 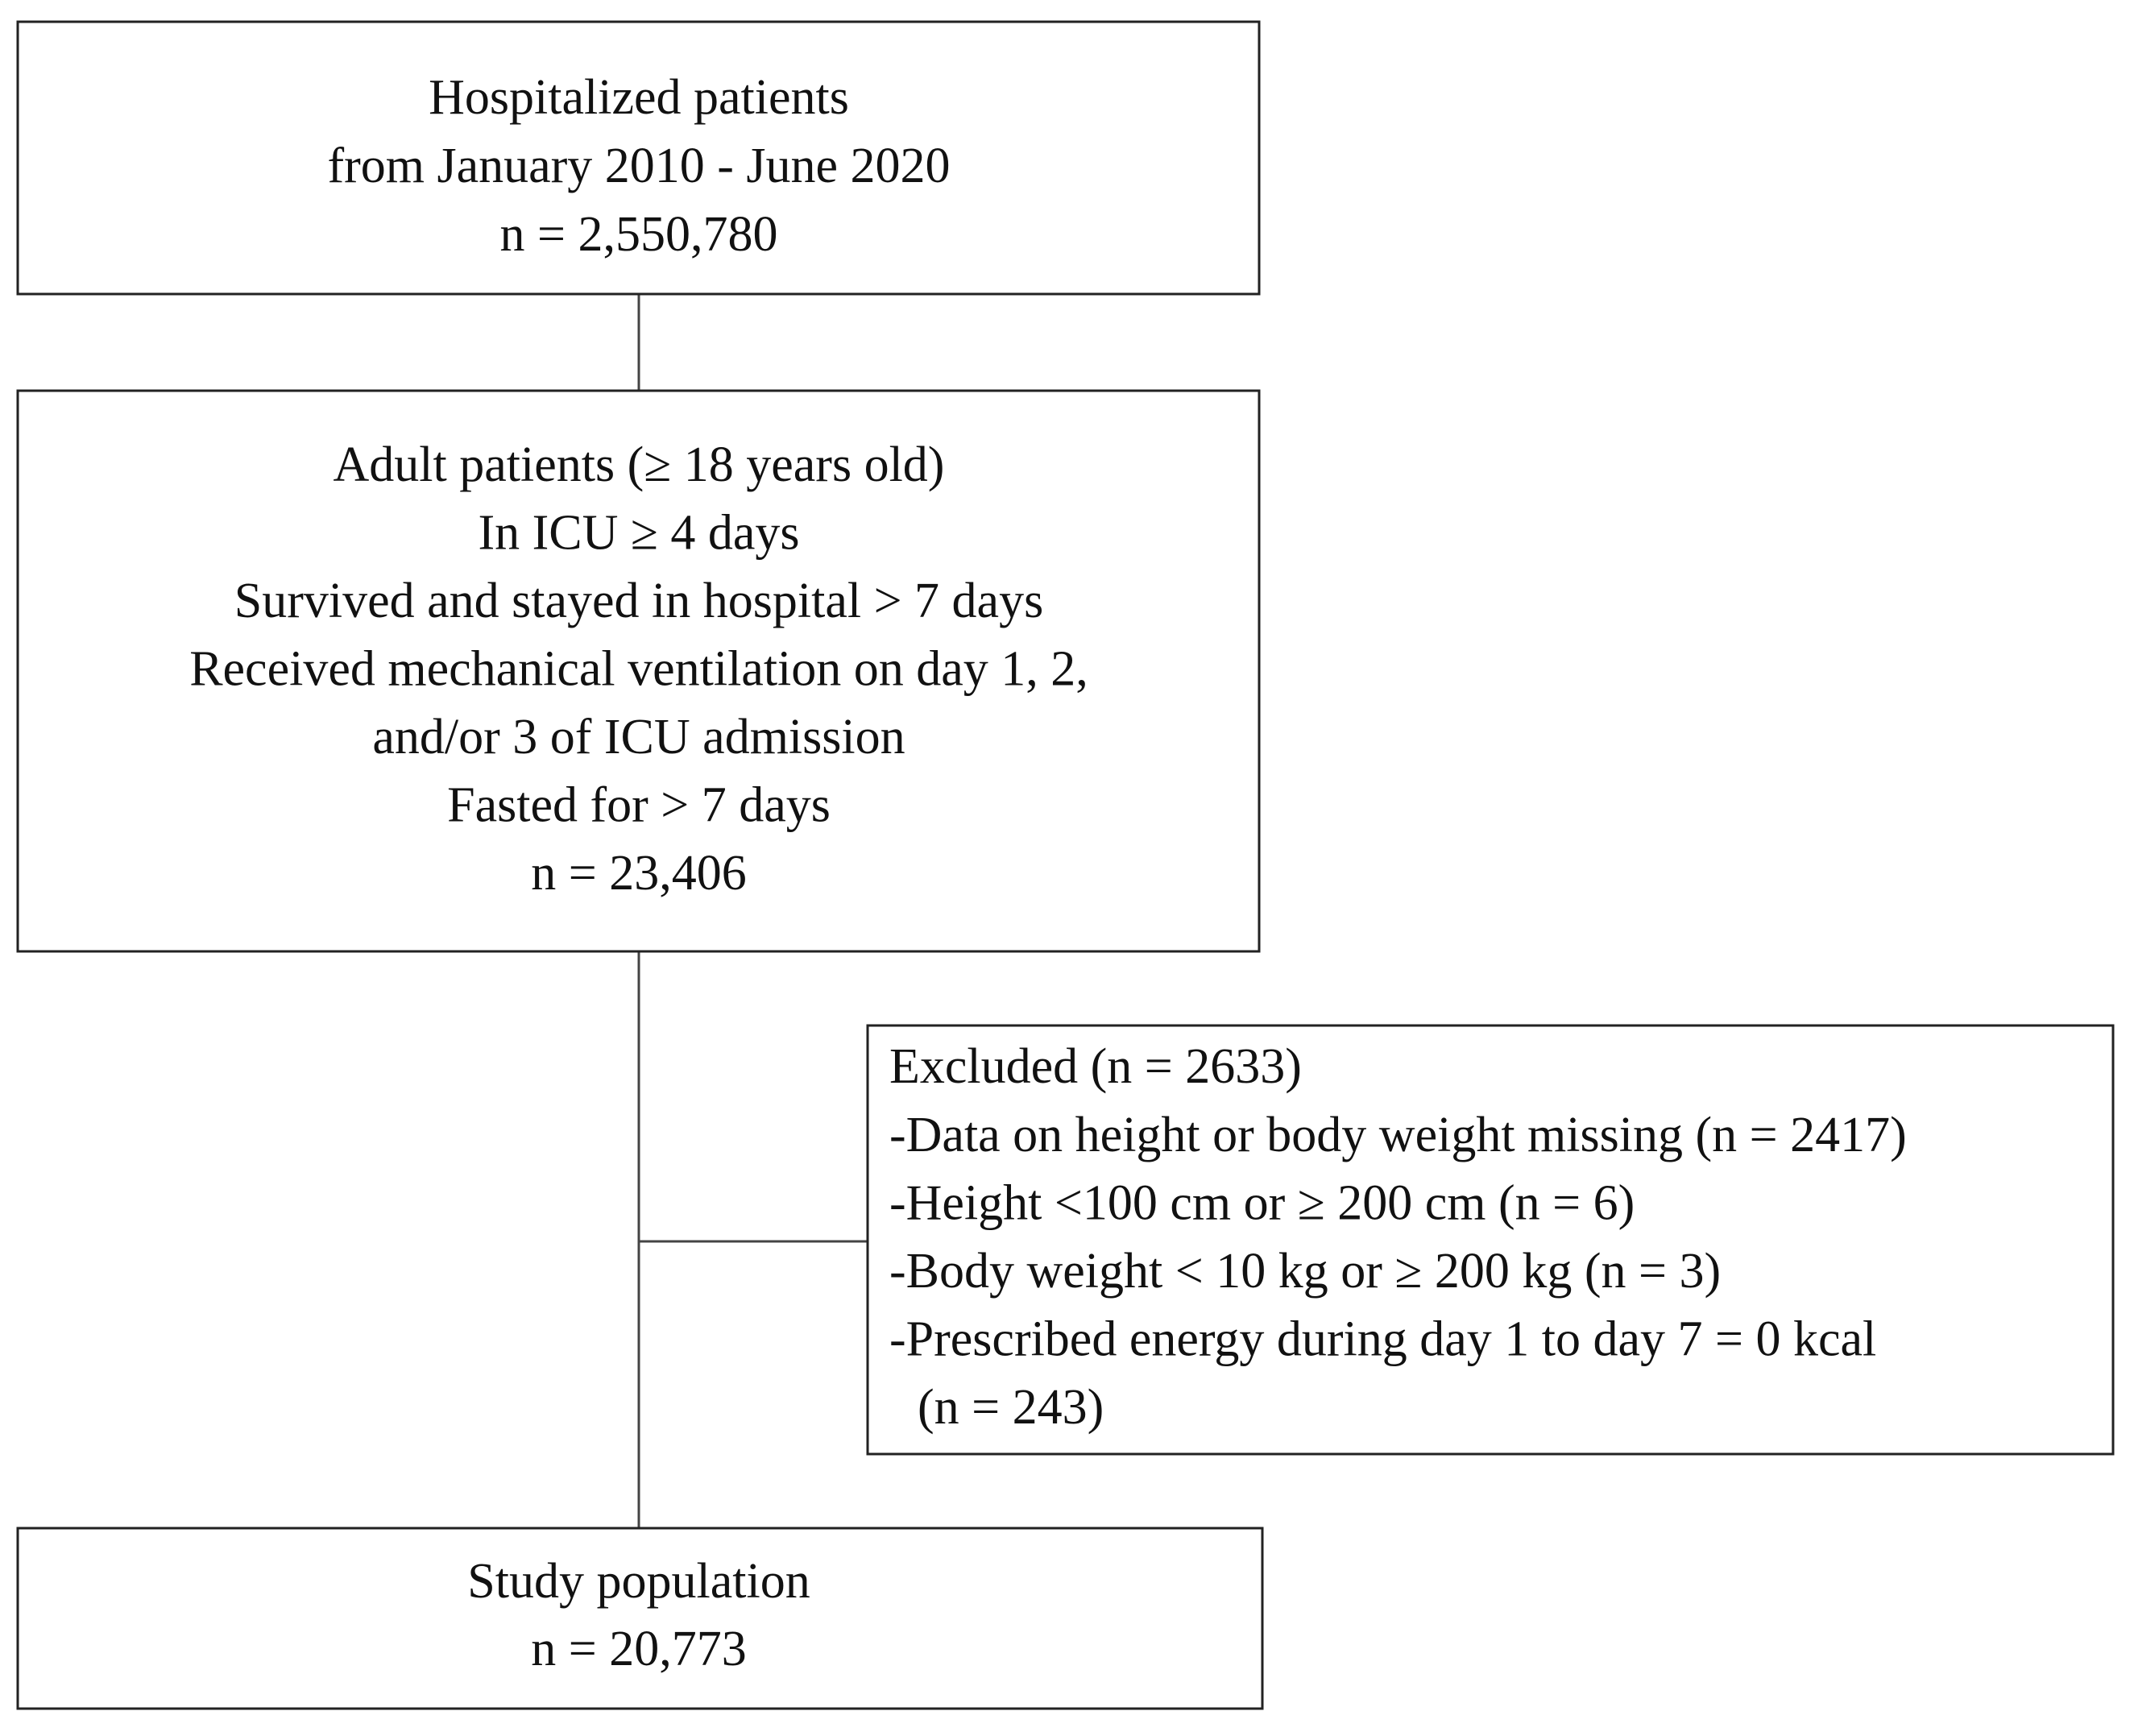 What do you see at coordinates (639, 806) in the screenshot?
I see `node-text: Fasted for > 7 days` at bounding box center [639, 806].